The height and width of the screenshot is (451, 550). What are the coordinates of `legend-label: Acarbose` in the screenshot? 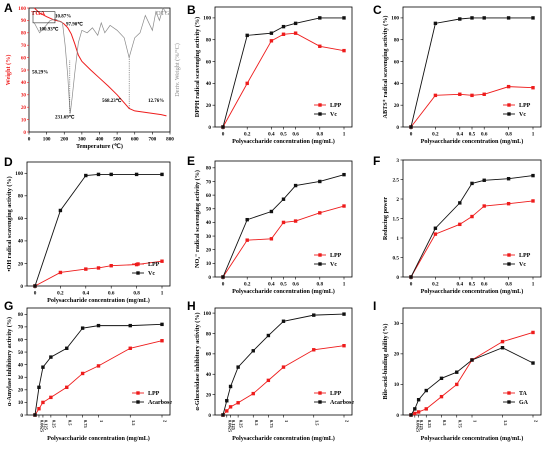 It's located at (342, 403).